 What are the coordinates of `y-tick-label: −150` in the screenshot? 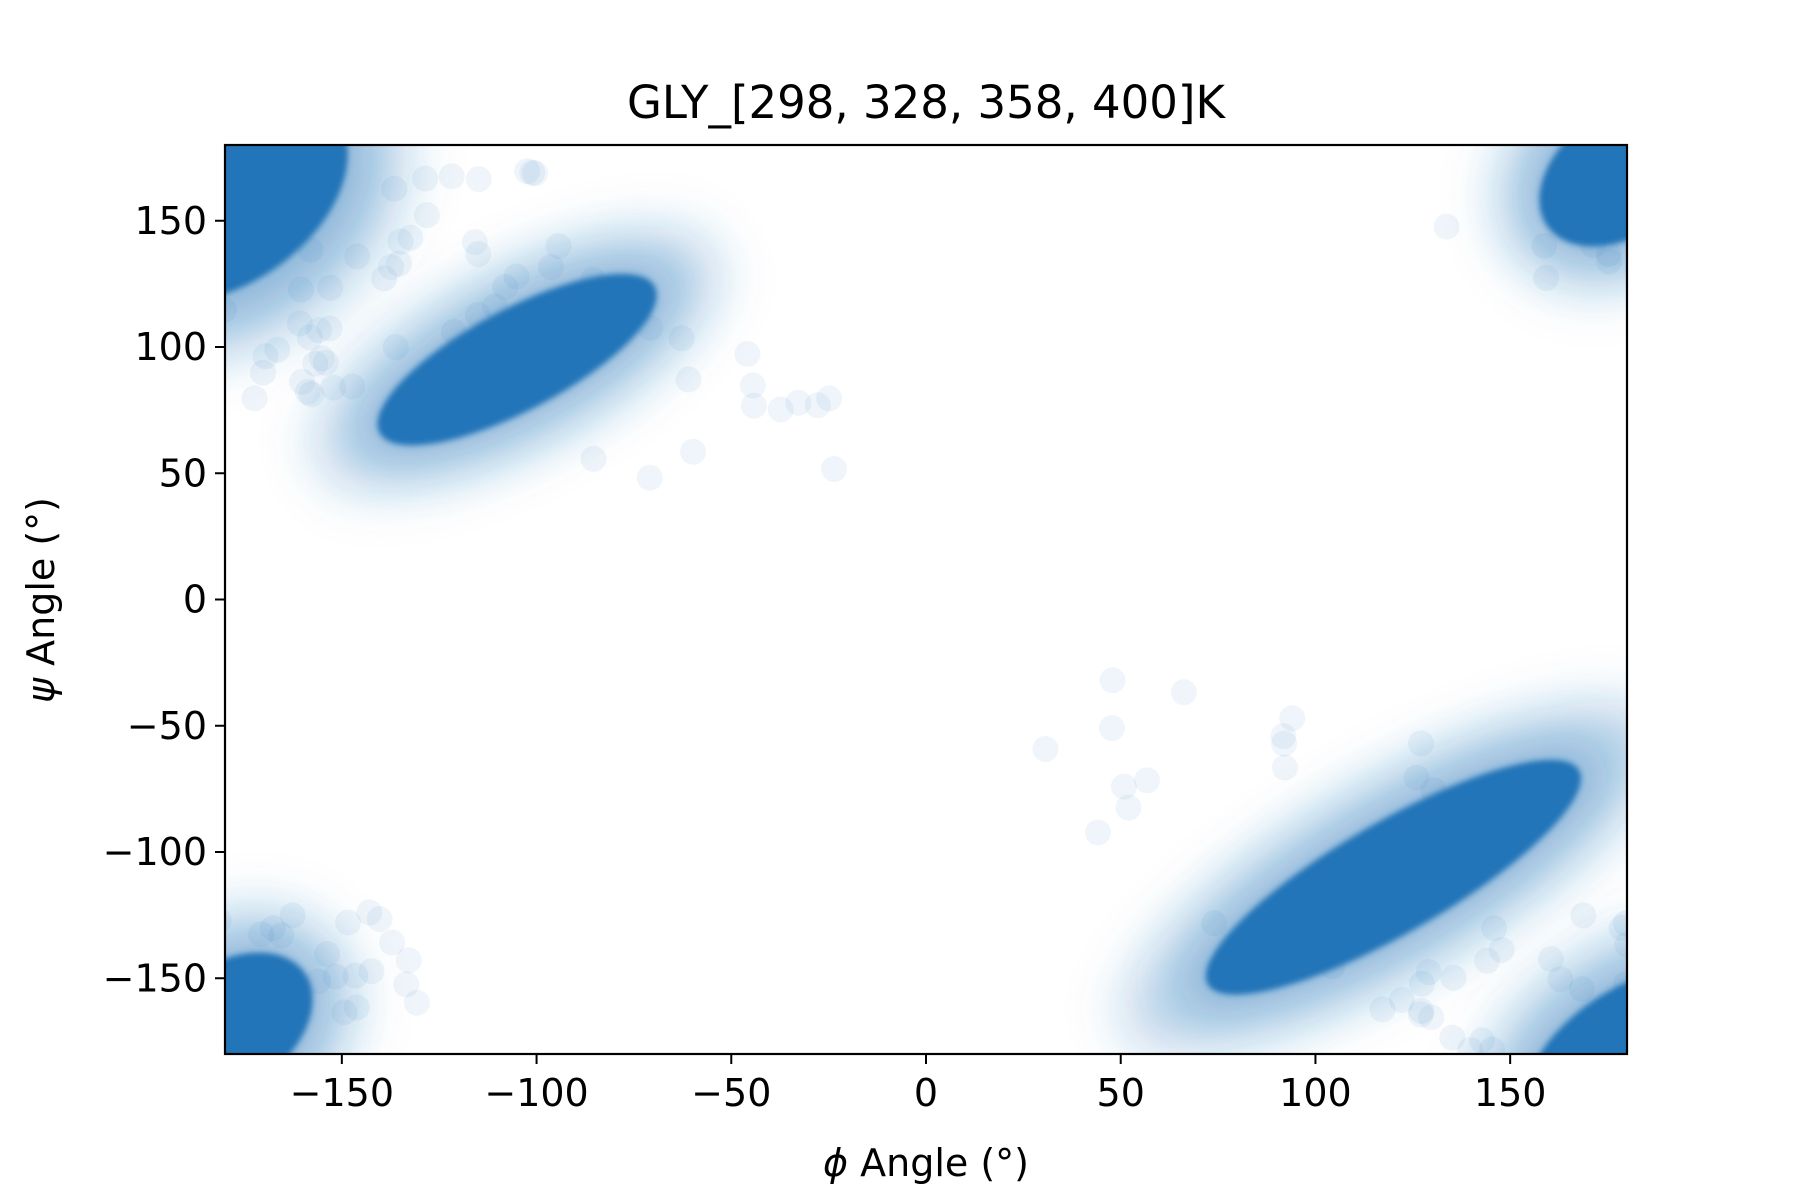 It's located at (155, 978).